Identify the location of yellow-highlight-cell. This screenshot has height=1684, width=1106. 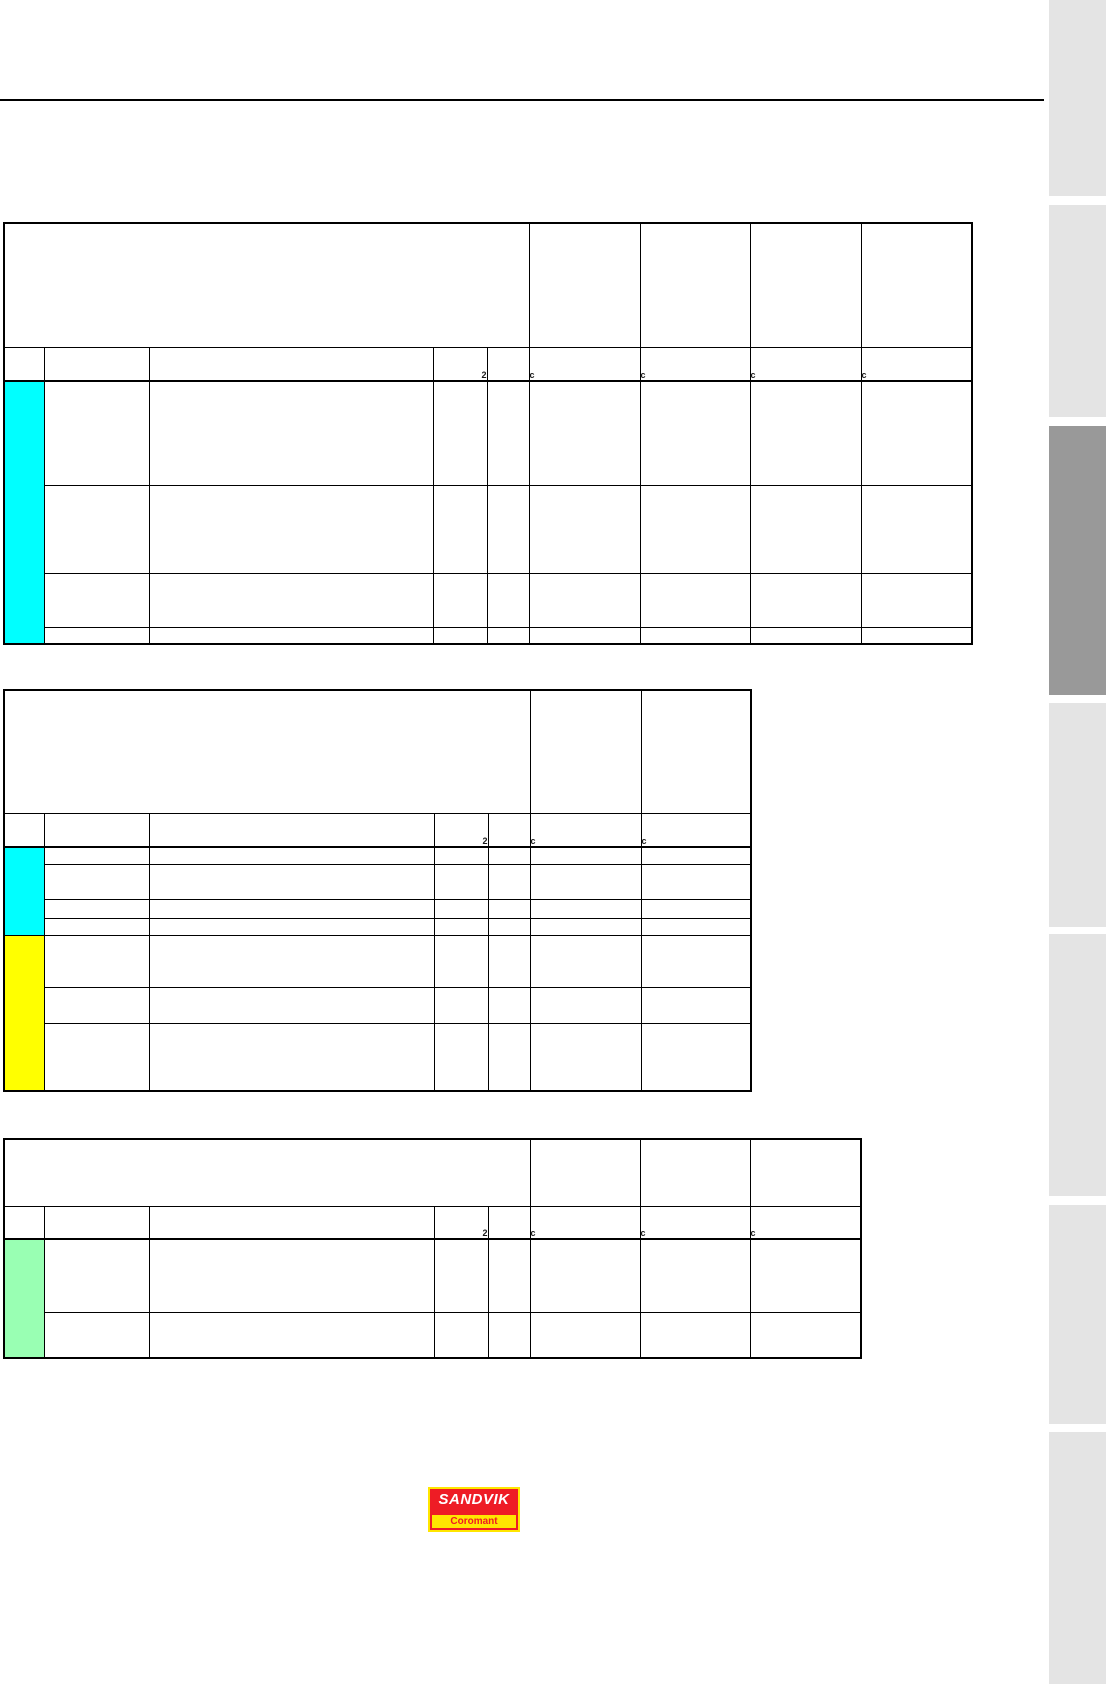
(24, 1013).